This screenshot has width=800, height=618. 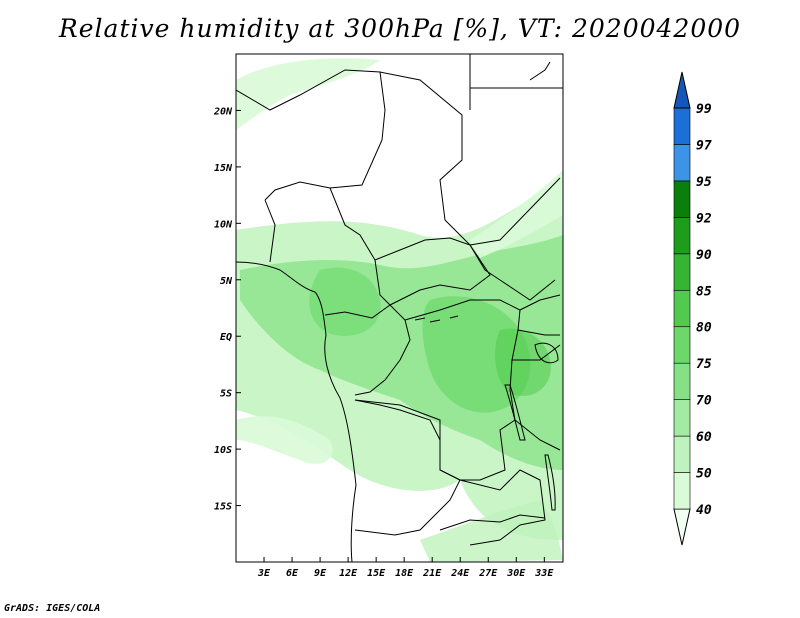 I want to click on lon-tick-label: 9E, so click(x=320, y=573).